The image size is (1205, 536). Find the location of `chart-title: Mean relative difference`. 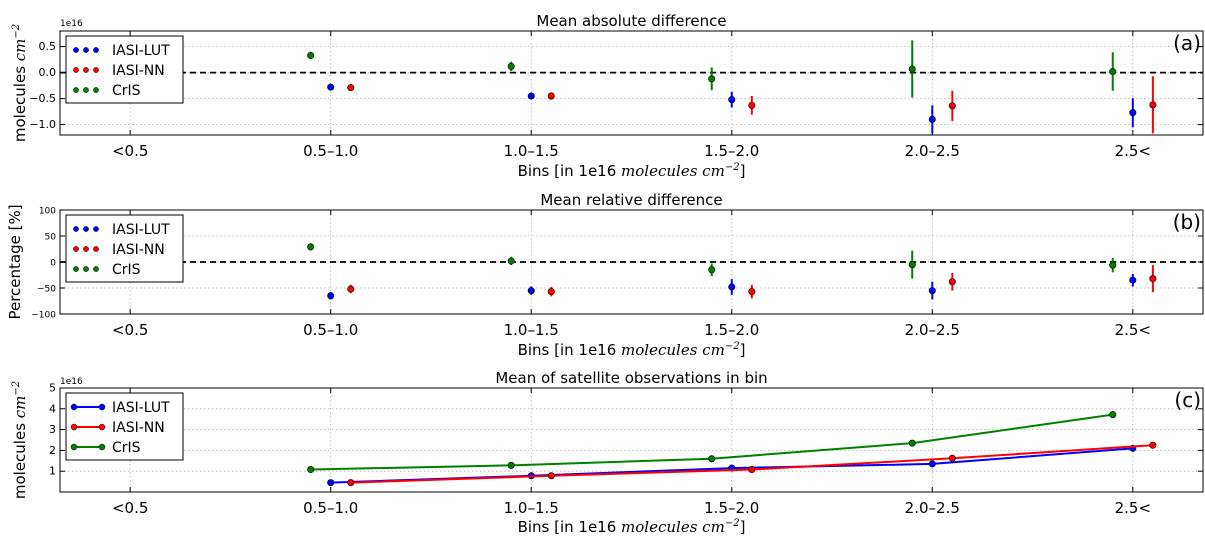

chart-title: Mean relative difference is located at coordinates (631, 200).